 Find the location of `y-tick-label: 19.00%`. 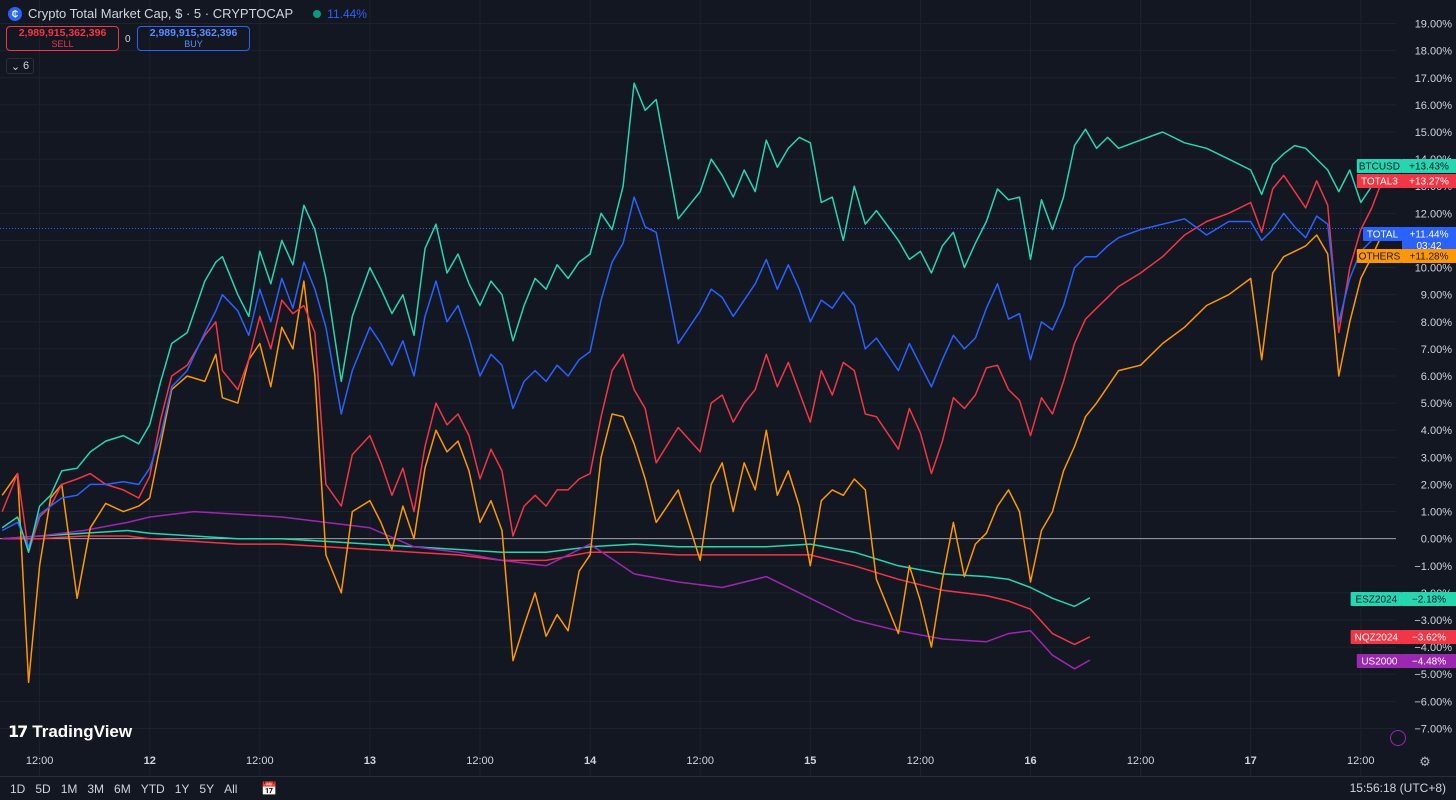

y-tick-label: 19.00% is located at coordinates (1434, 25).